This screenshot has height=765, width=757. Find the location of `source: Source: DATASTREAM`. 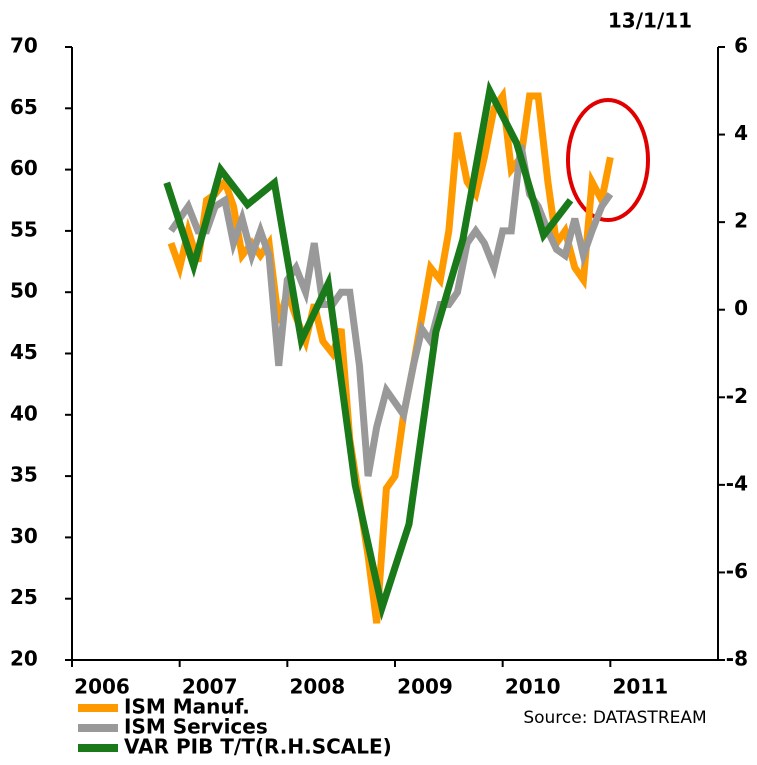

source: Source: DATASTREAM is located at coordinates (614, 718).